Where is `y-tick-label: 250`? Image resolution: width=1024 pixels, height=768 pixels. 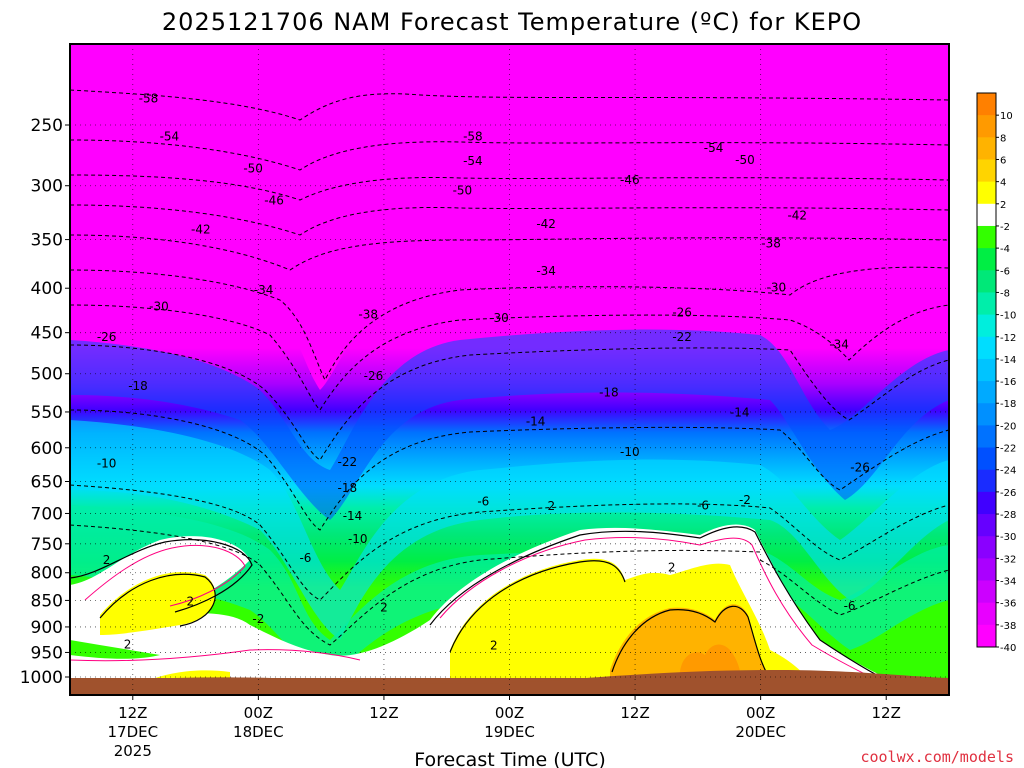
y-tick-label: 250 is located at coordinates (47, 126).